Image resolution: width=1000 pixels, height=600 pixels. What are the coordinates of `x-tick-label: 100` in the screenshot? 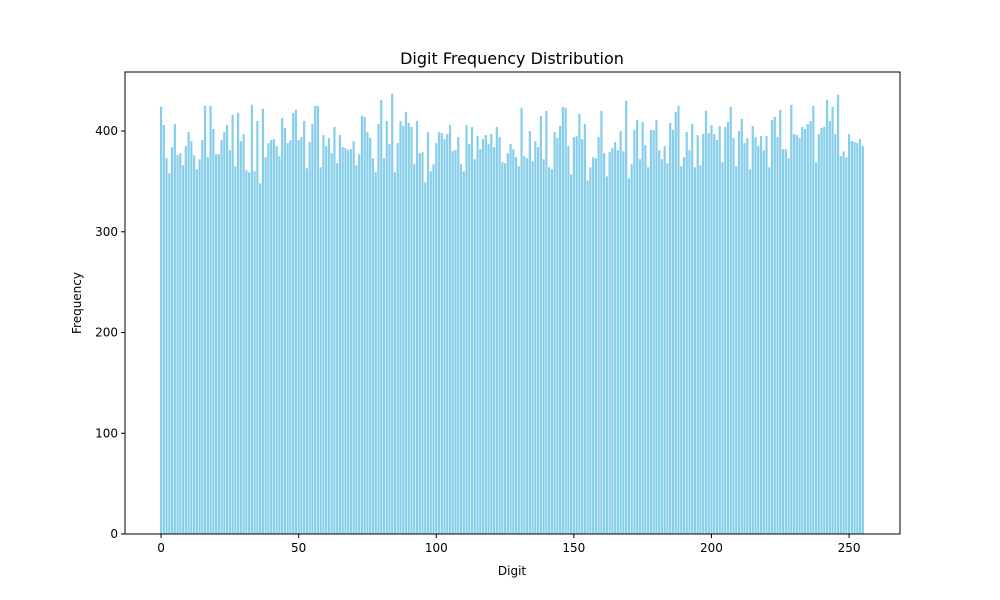 It's located at (436, 548).